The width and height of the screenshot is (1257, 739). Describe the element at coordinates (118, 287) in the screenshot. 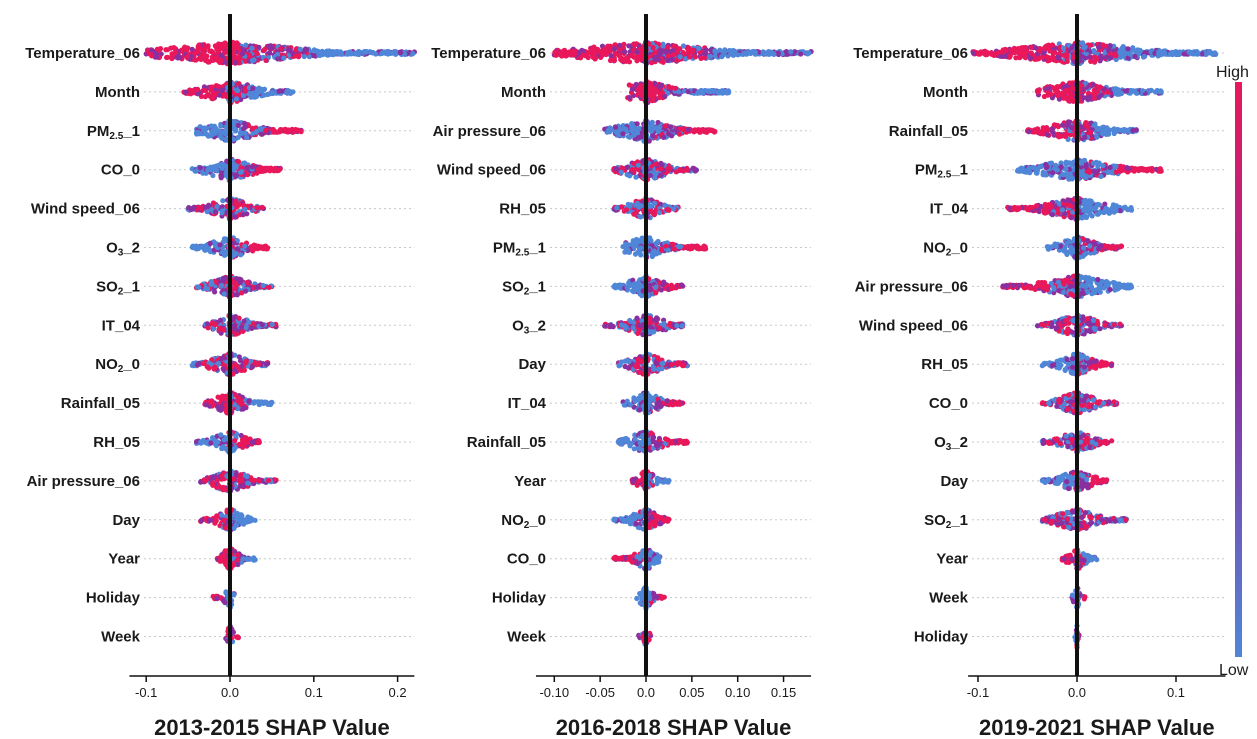

I see `feature-label: SO2_1` at that location.